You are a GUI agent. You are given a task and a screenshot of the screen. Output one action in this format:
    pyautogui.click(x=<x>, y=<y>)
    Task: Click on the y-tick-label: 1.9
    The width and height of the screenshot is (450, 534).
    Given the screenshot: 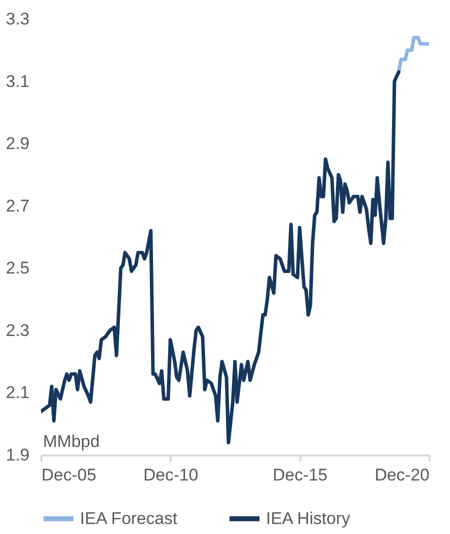 What is the action you would take?
    pyautogui.click(x=18, y=455)
    